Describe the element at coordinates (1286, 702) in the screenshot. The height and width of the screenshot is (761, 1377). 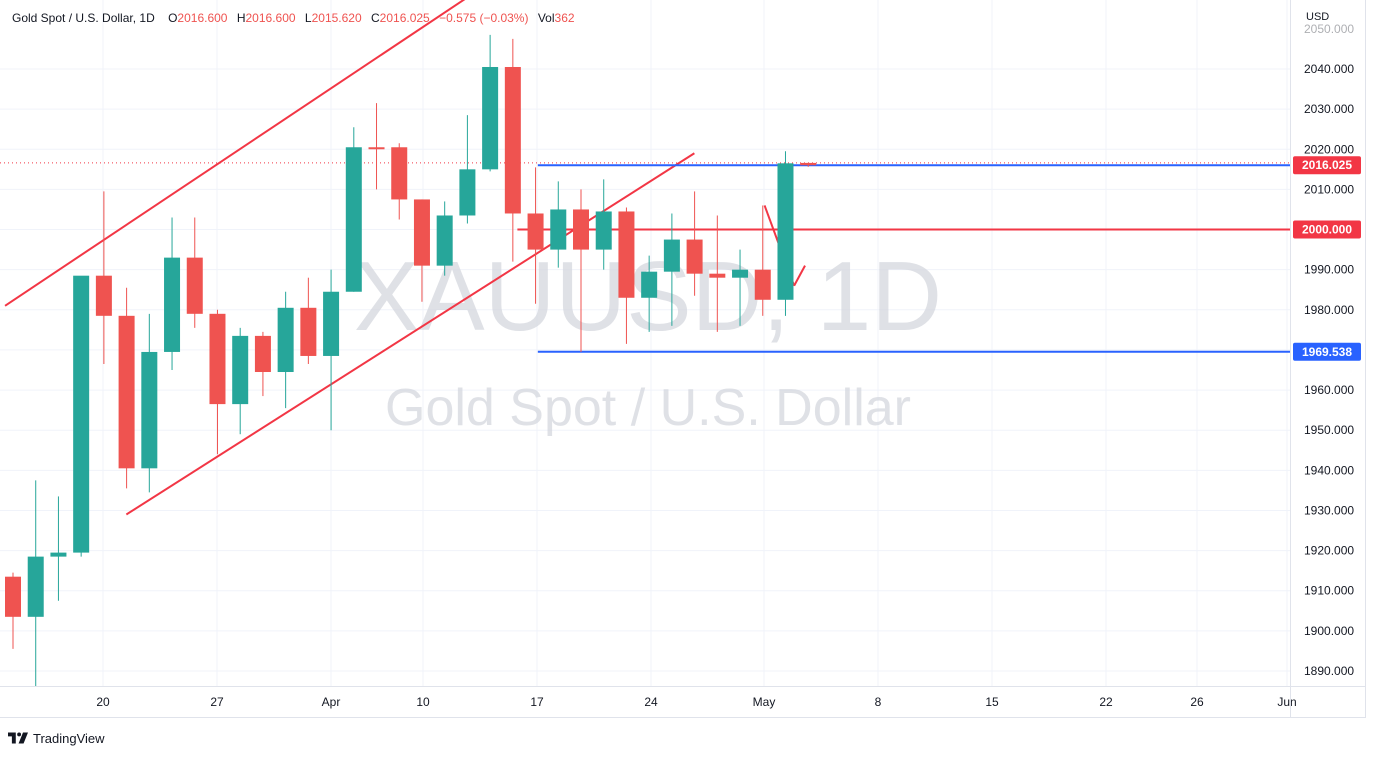
I see `x-tick-label: Jun` at that location.